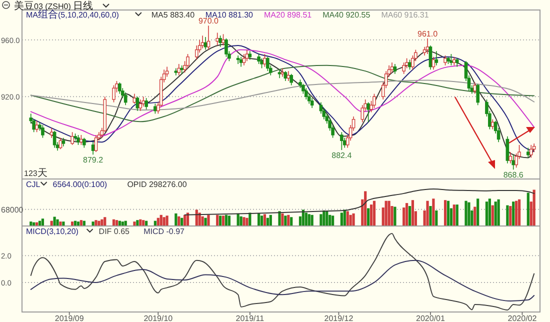 This screenshot has height=322, width=550. I want to click on annotation: 123天, so click(36, 173).